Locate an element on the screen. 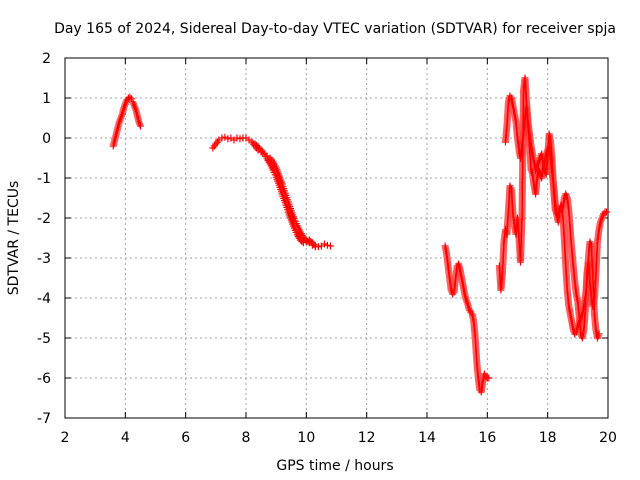 This screenshot has width=640, height=480. y-axis-label: SDTVAR / TECUs is located at coordinates (14, 238).